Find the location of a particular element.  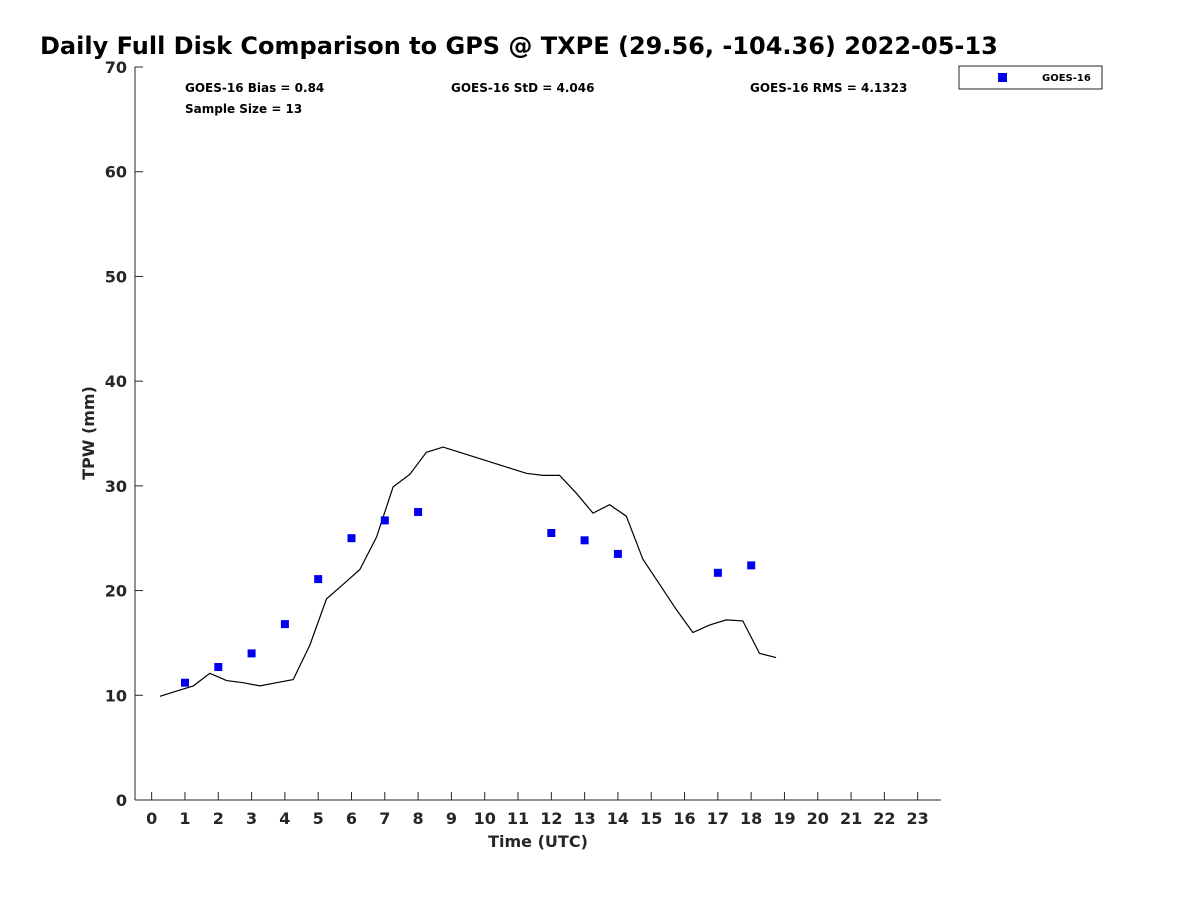

x-tick-label: 13 is located at coordinates (584, 818).